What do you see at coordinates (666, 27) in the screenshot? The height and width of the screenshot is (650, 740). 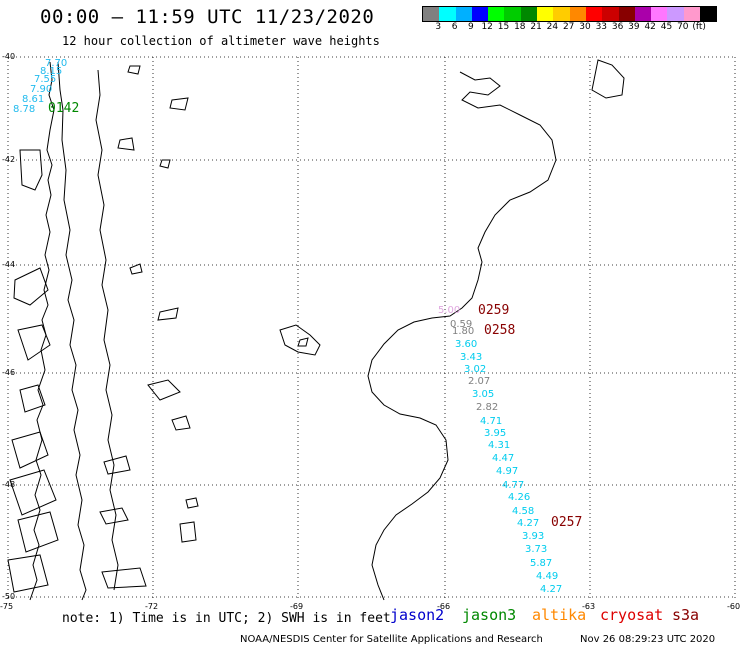 I see `color-scale-label: 45` at bounding box center [666, 27].